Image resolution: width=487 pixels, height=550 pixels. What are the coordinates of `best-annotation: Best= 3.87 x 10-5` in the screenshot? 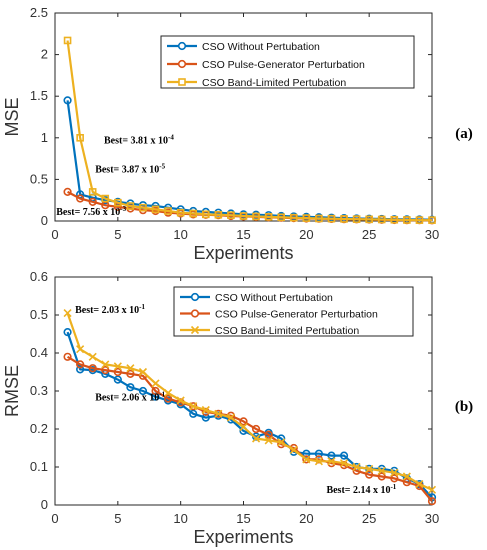 It's located at (130, 169).